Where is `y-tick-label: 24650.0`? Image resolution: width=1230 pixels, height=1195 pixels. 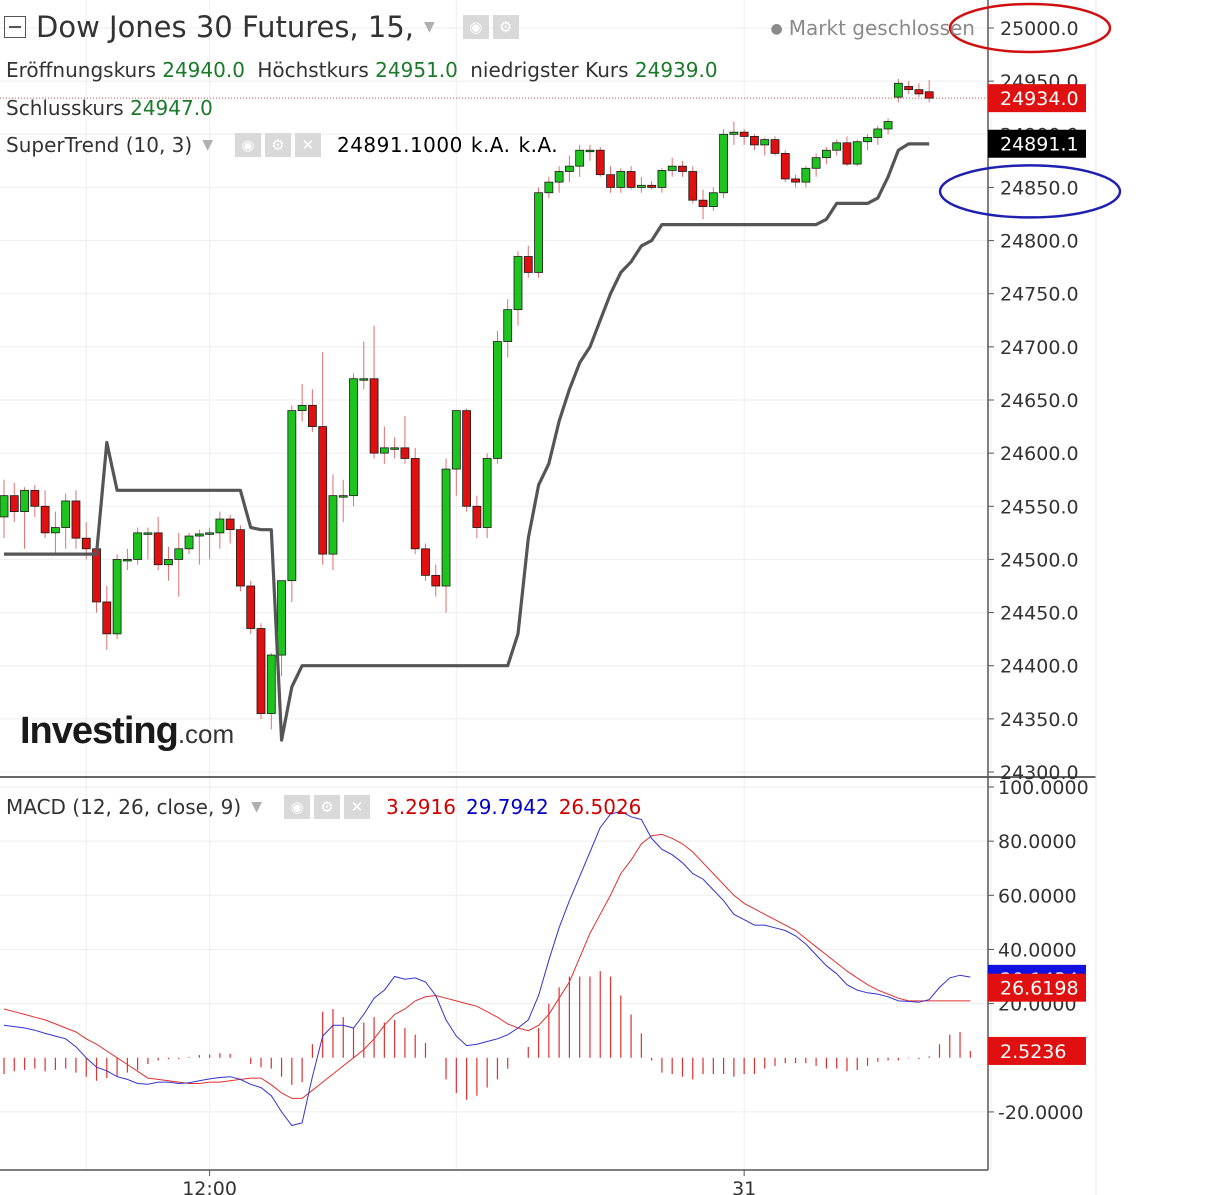
y-tick-label: 24650.0 is located at coordinates (1039, 401).